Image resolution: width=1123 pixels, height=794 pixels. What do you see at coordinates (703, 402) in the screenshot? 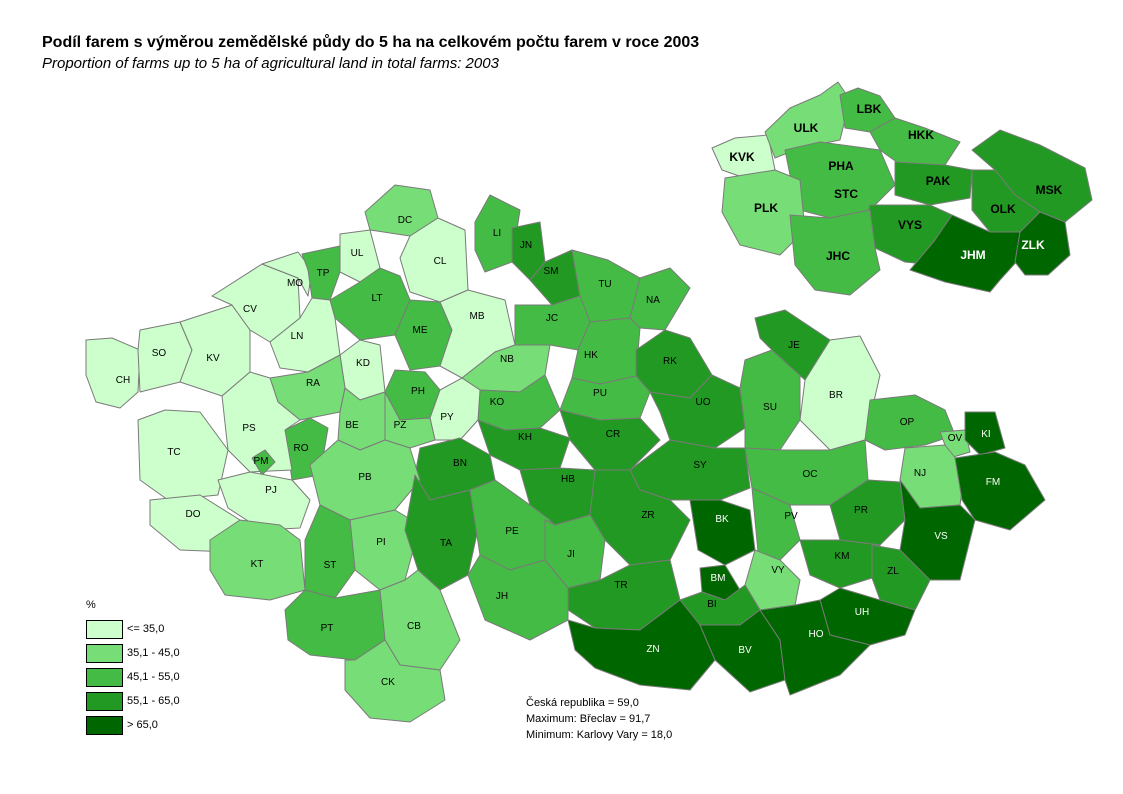
I see `district-label-uo: UO` at bounding box center [703, 402].